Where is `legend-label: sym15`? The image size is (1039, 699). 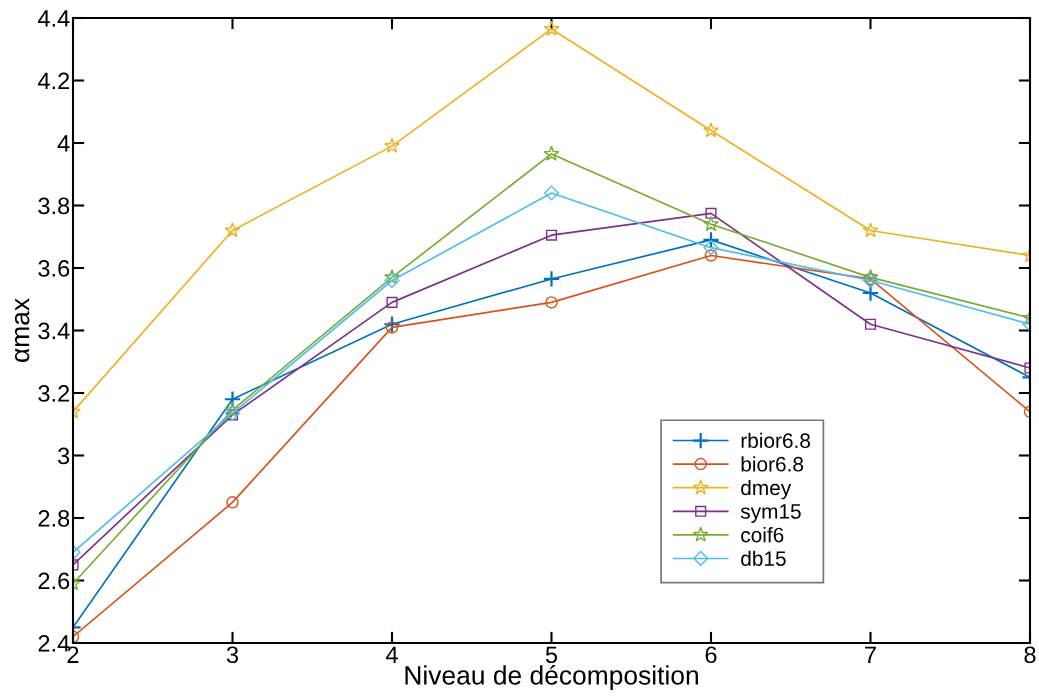
legend-label: sym15 is located at coordinates (770, 513).